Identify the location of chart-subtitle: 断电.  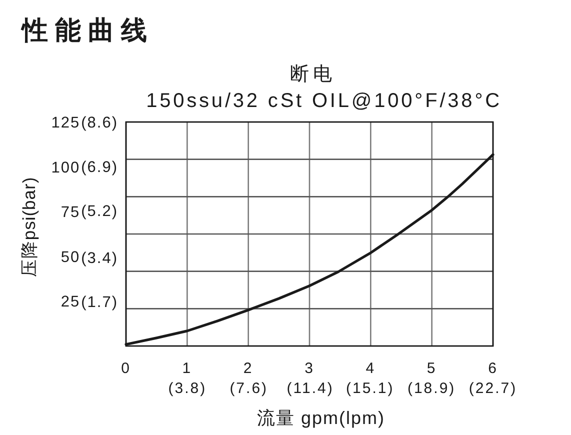
(313, 74).